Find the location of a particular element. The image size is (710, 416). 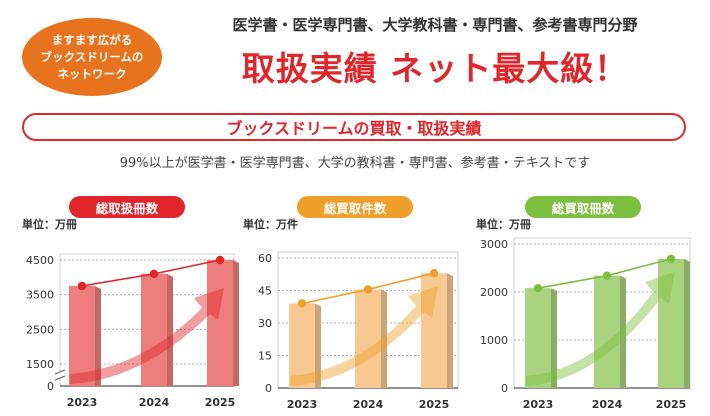

y-tick-label: 1000 is located at coordinates (494, 340).